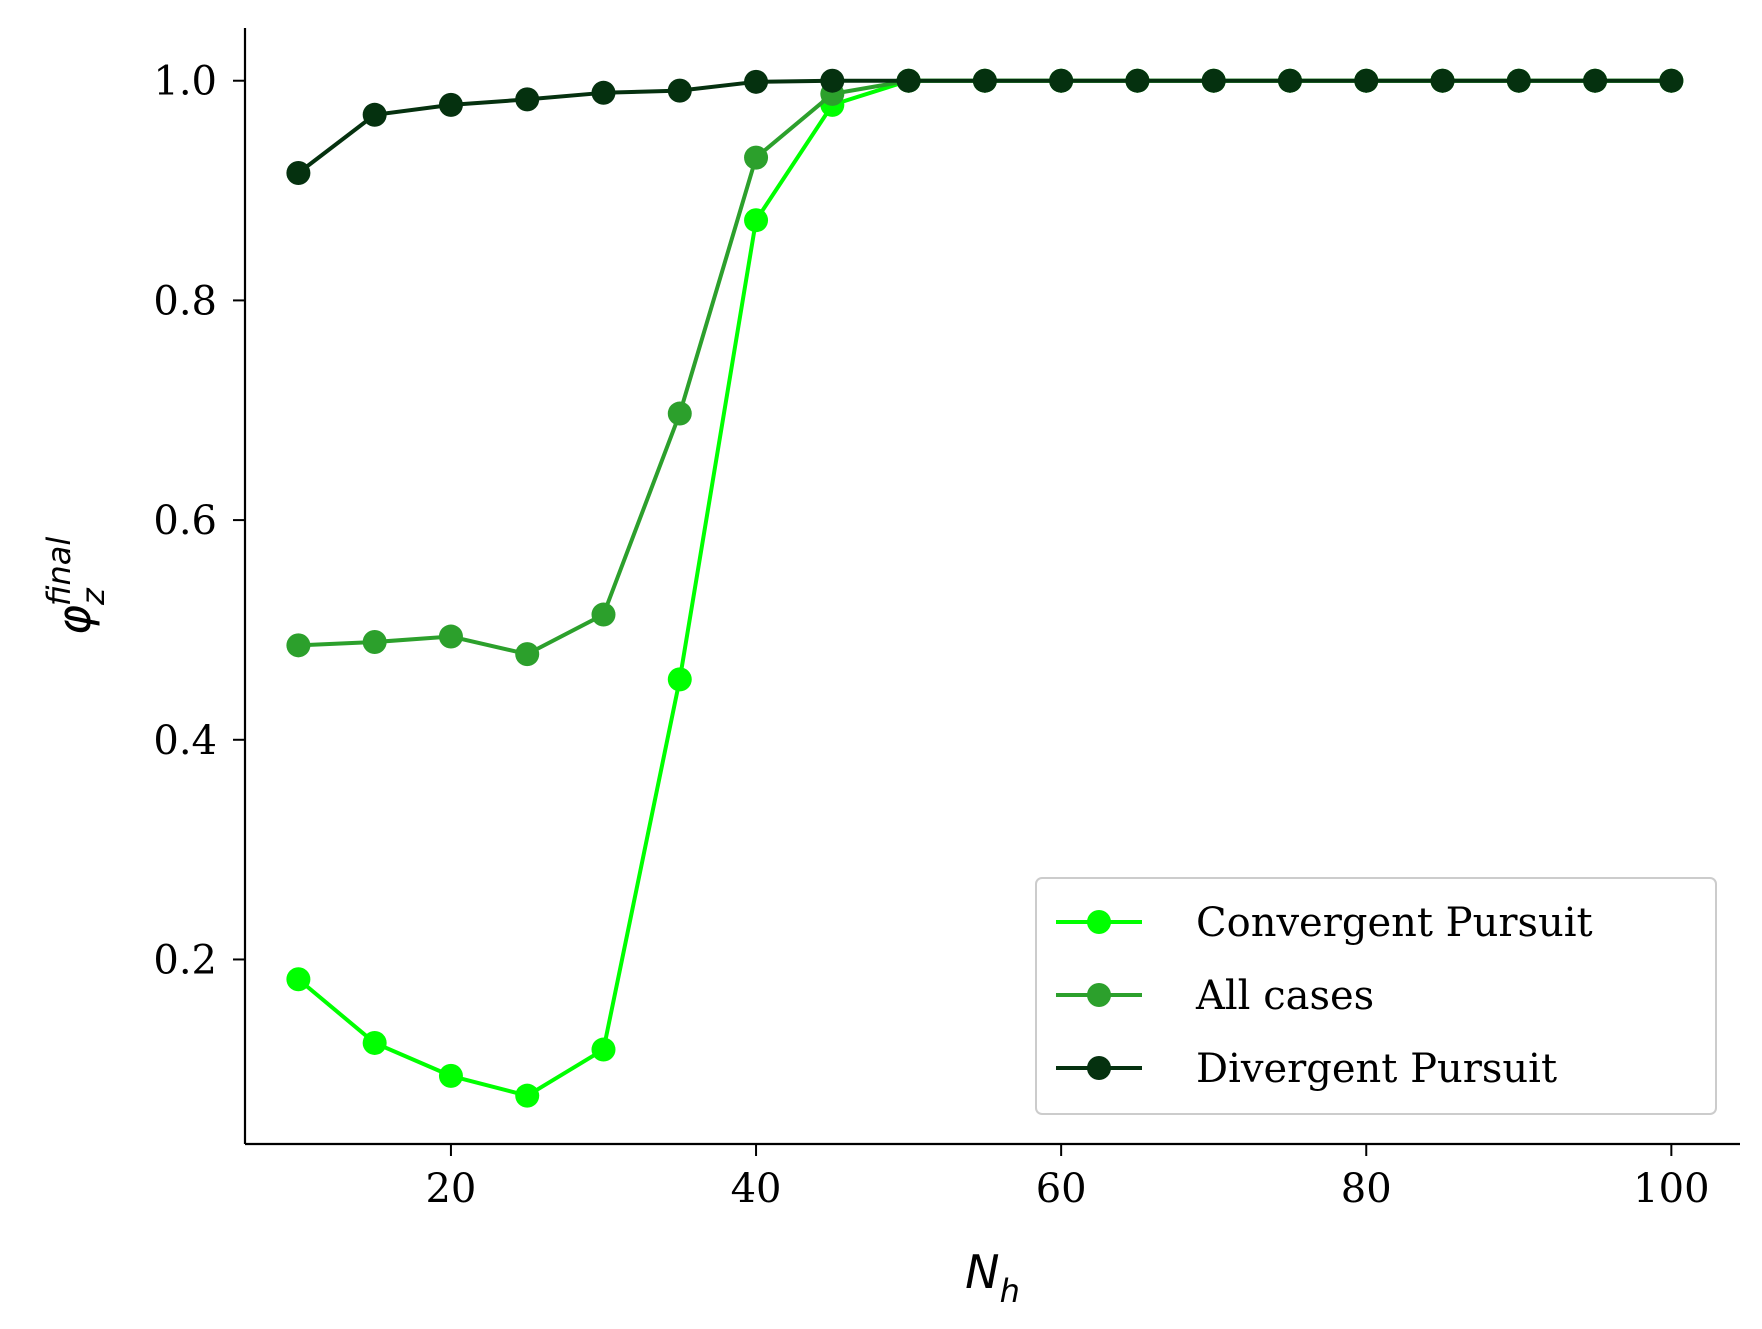  Describe the element at coordinates (185, 82) in the screenshot. I see `y-tick-label: 1.0` at that location.